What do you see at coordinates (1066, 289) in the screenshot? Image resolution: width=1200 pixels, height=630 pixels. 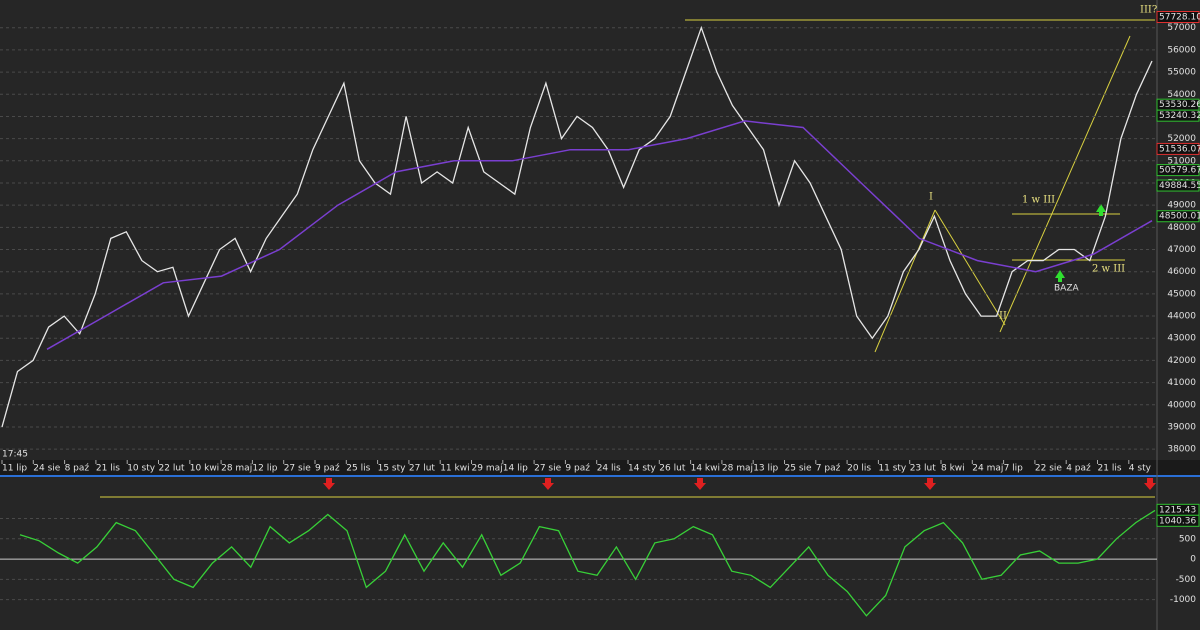 I see `annotation: BAZA` at bounding box center [1066, 289].